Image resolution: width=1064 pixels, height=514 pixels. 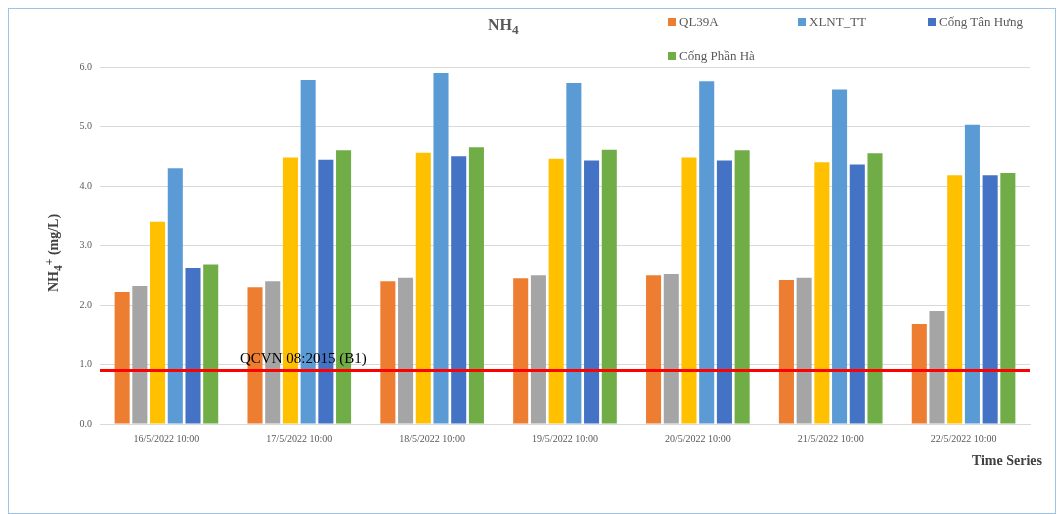 What do you see at coordinates (85, 245) in the screenshot?
I see `y-tick-label: 3.0` at bounding box center [85, 245].